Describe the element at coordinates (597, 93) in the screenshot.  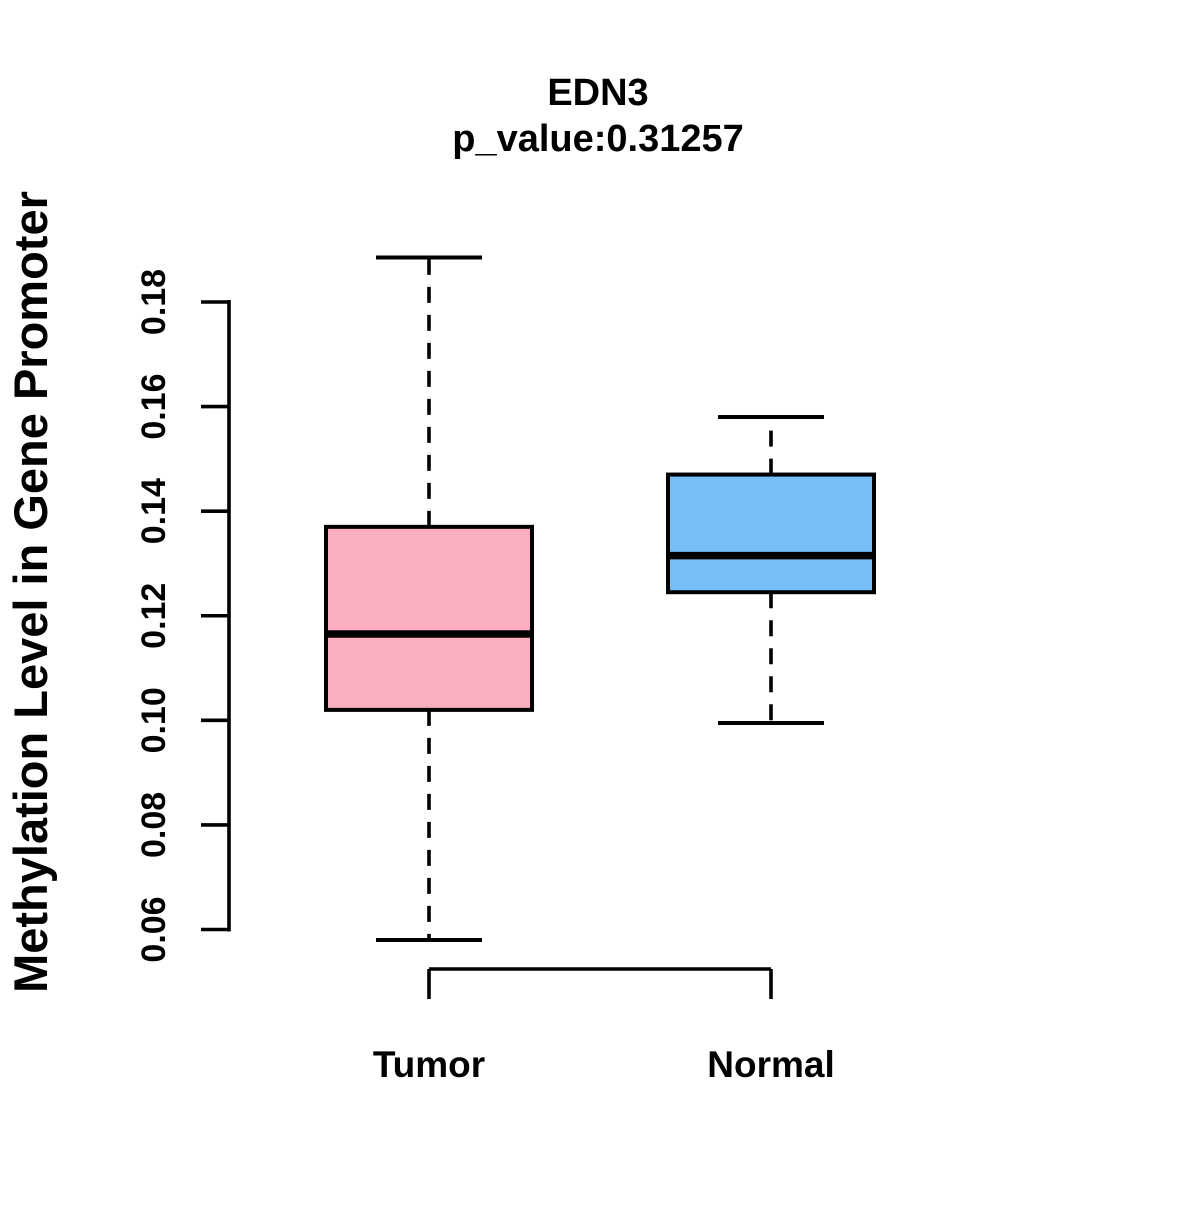
I see `chart-title: EDN3` at that location.